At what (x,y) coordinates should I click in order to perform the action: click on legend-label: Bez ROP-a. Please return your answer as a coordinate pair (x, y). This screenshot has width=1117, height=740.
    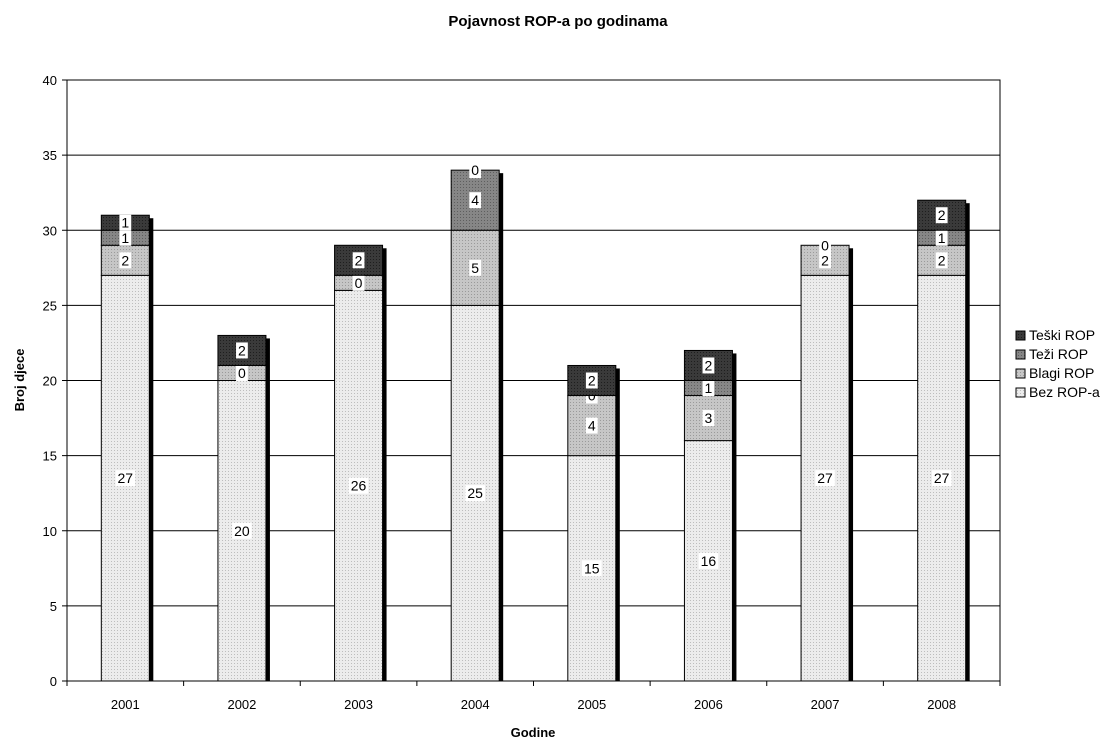
    Looking at the image, I should click on (1064, 392).